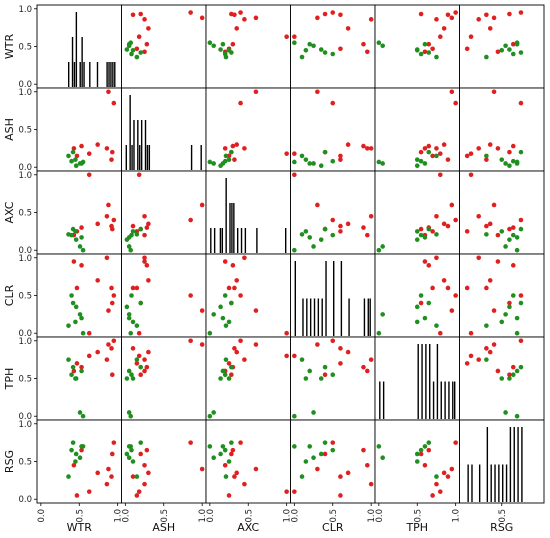 The height and width of the screenshot is (538, 550). Describe the element at coordinates (42, 516) in the screenshot. I see `x-tick-label: 0.0` at that location.